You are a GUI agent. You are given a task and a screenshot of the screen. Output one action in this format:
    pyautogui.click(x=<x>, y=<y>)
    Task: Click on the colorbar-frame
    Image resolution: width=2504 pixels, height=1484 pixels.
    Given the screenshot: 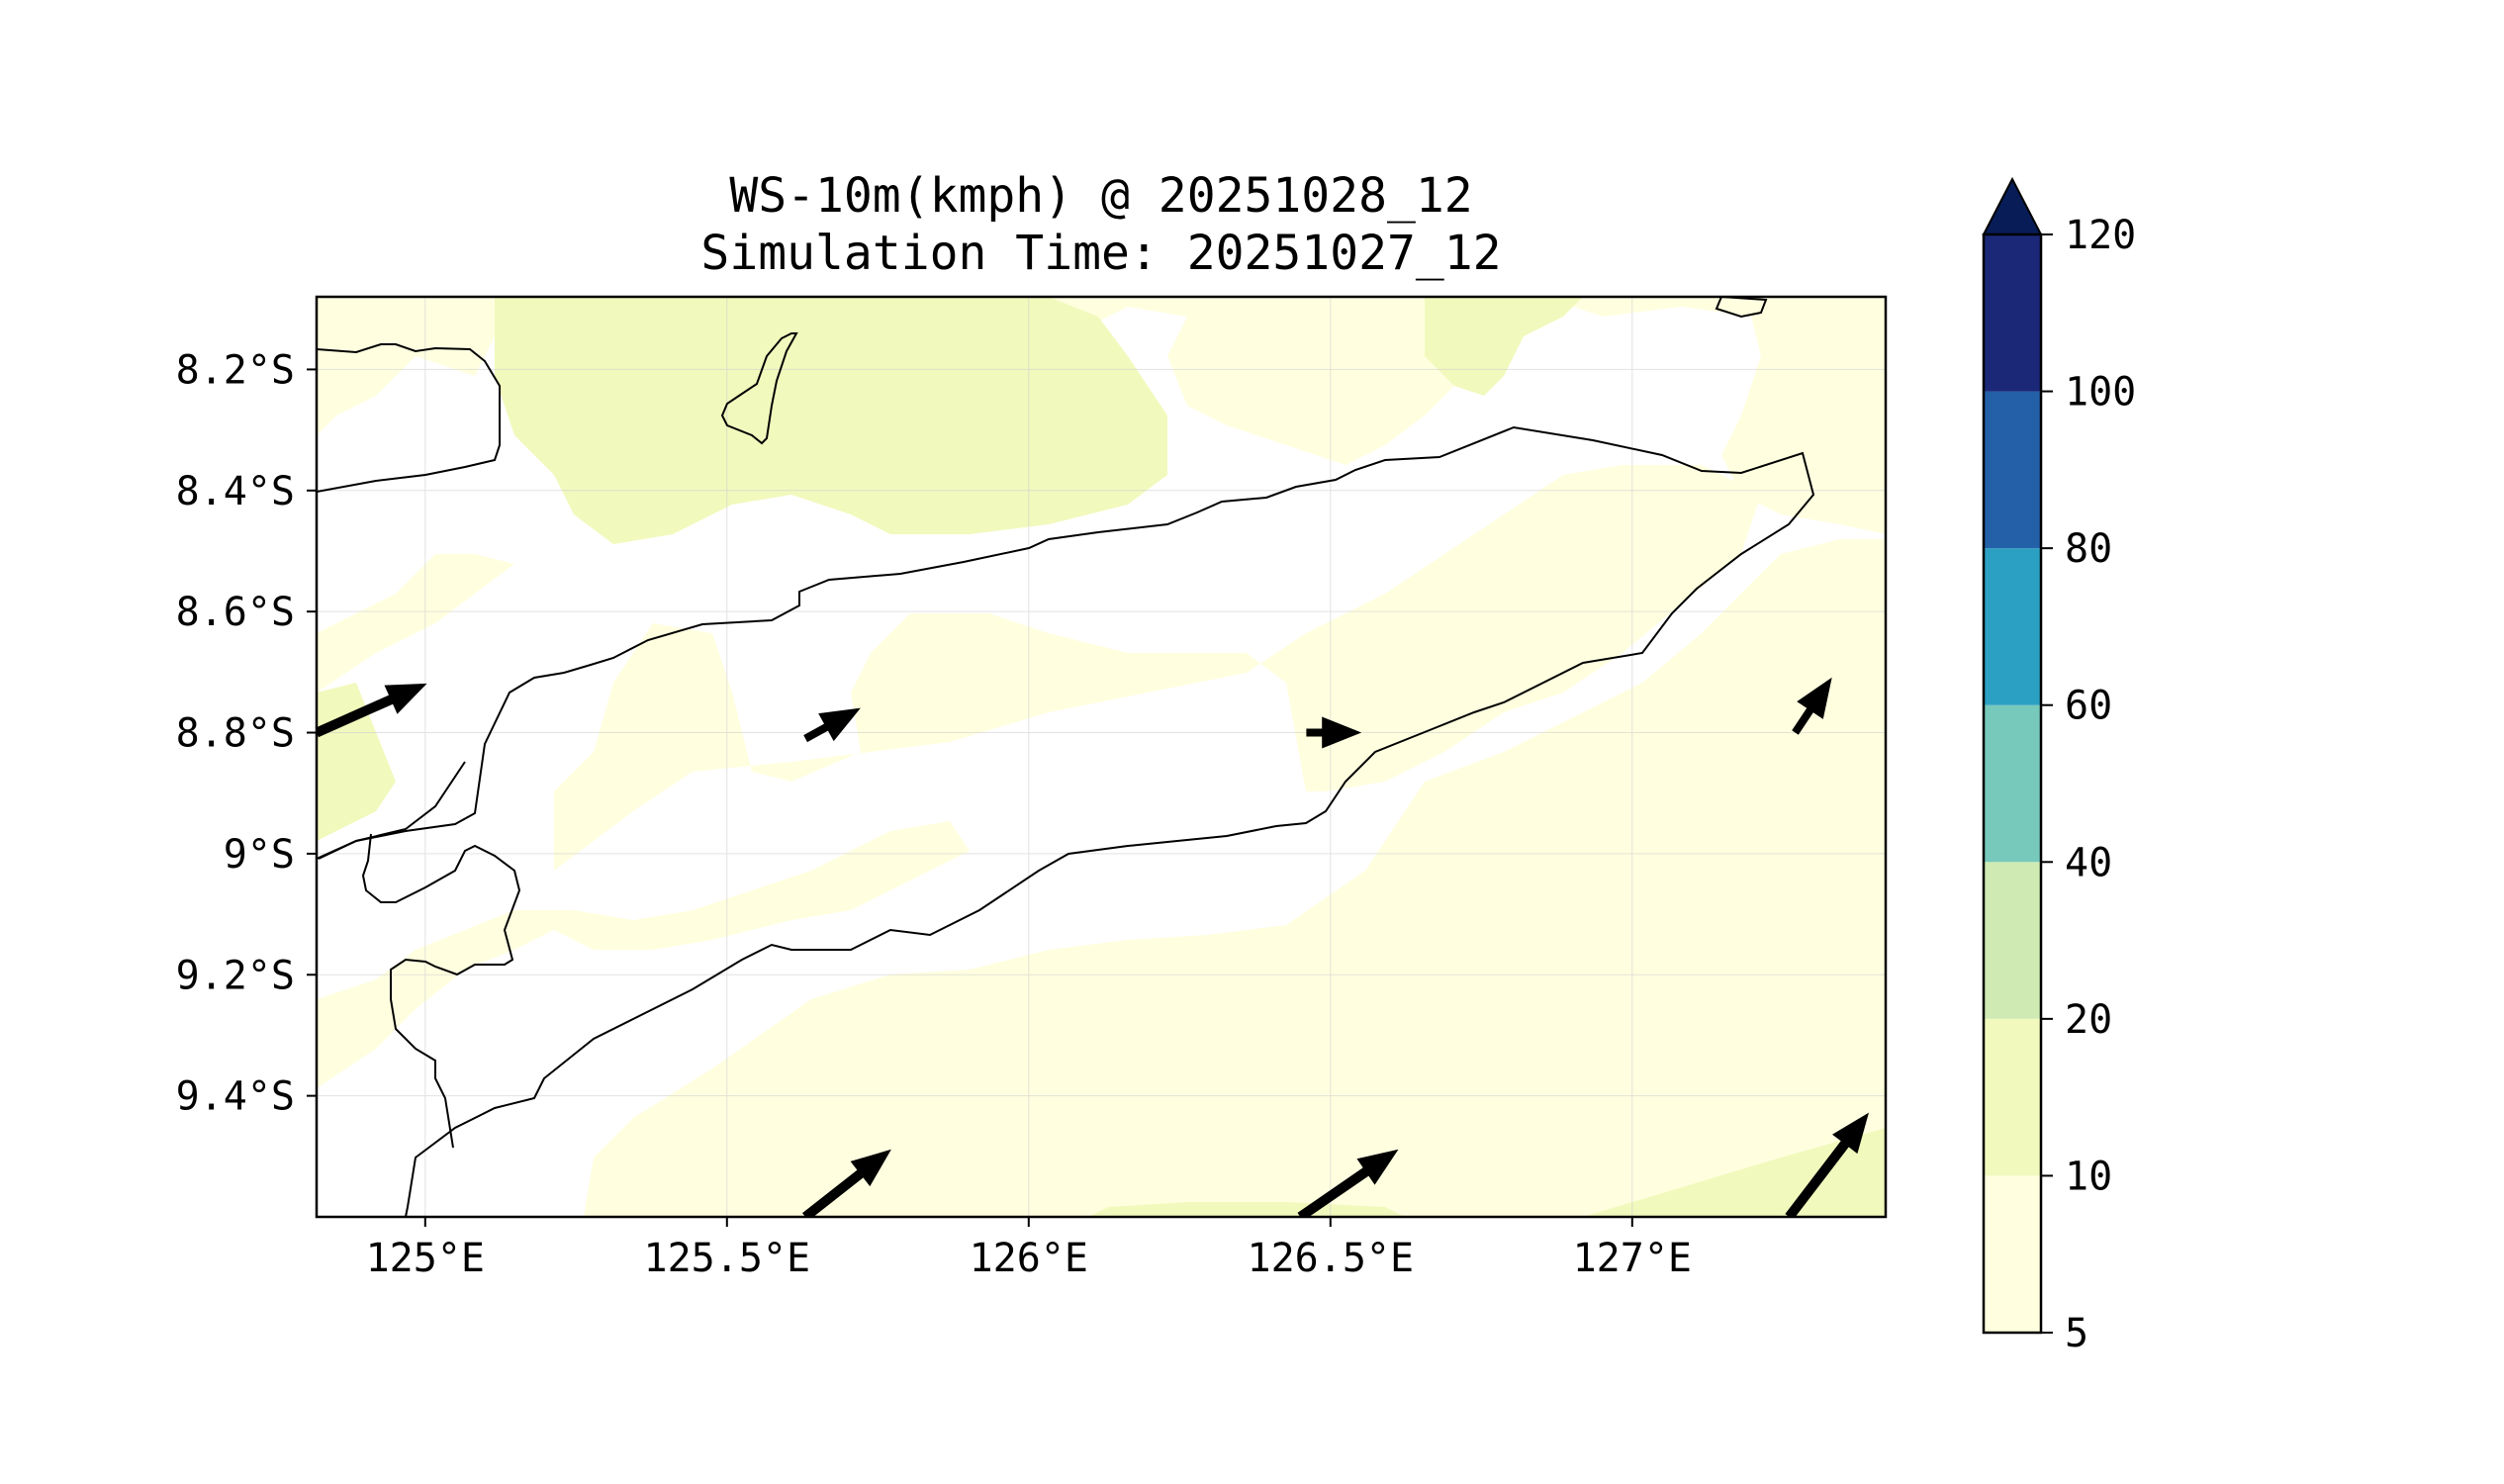 What is the action you would take?
    pyautogui.click(x=2012, y=783)
    